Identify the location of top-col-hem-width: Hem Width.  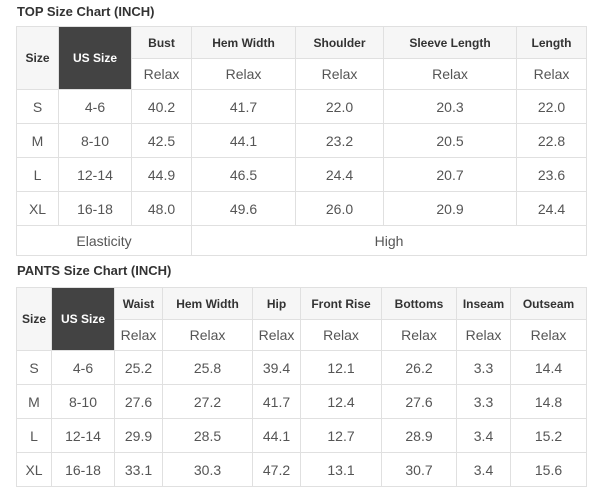
(243, 42).